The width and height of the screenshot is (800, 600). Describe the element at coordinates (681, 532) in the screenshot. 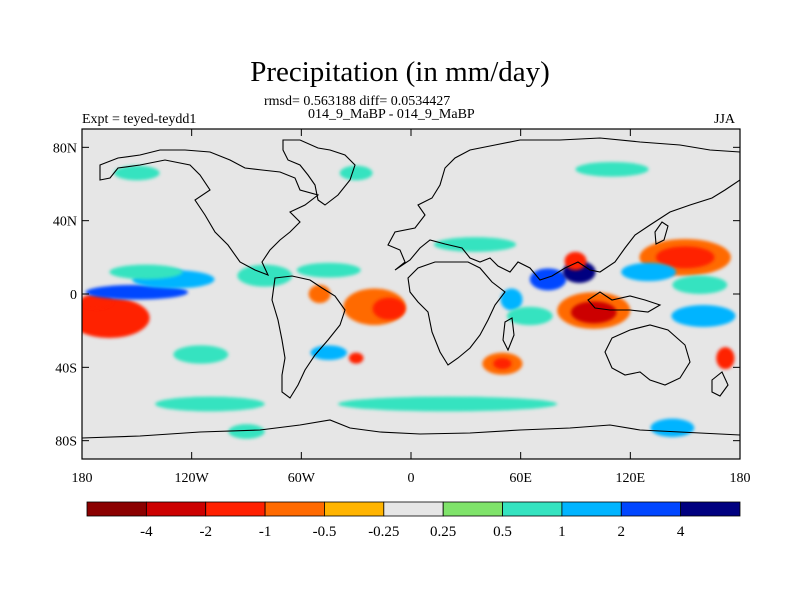

I see `colorbar-label-9: 4` at that location.